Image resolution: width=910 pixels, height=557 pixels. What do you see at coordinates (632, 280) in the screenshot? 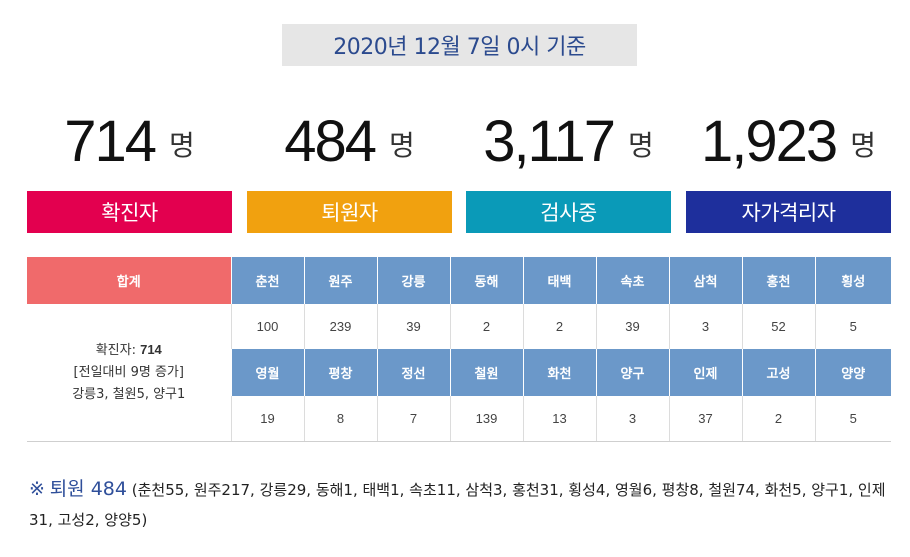
I see `region-header: 속초` at bounding box center [632, 280].